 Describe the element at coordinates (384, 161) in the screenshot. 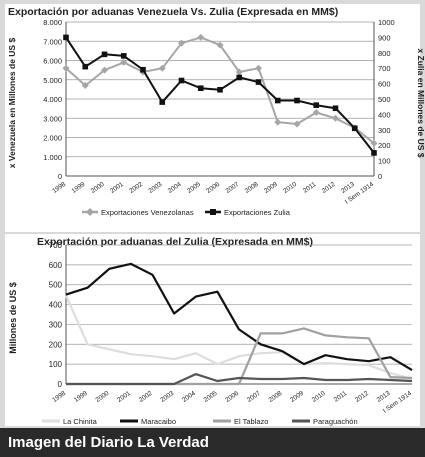

I see `y2-tick-label: 100` at that location.